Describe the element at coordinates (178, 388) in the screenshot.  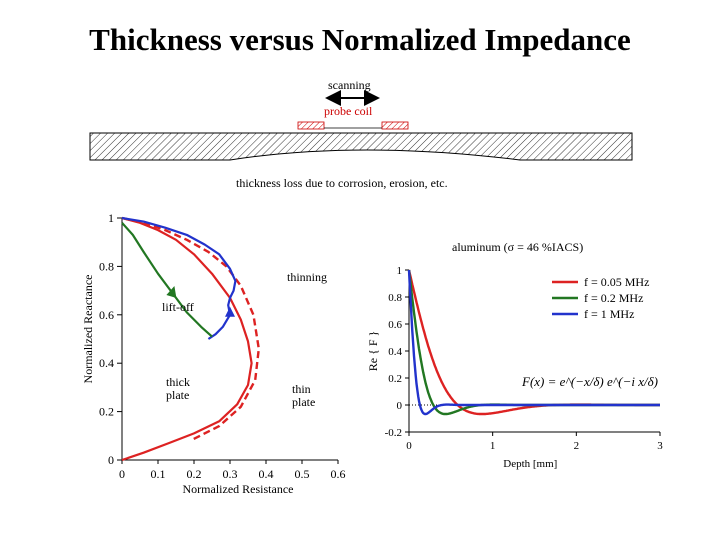
I see `thick-plate-annotation: thick plate` at that location.